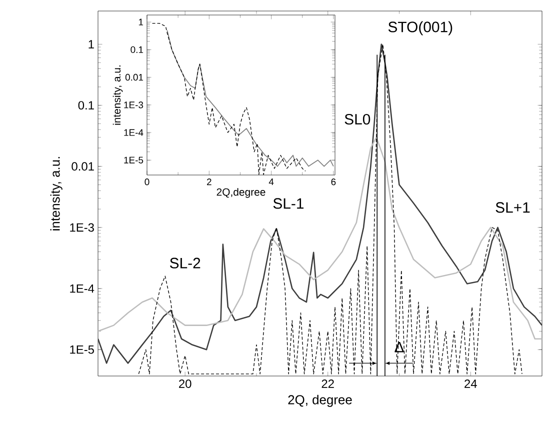 This screenshot has height=440, width=544. I want to click on annotation: SL-1, so click(288, 203).